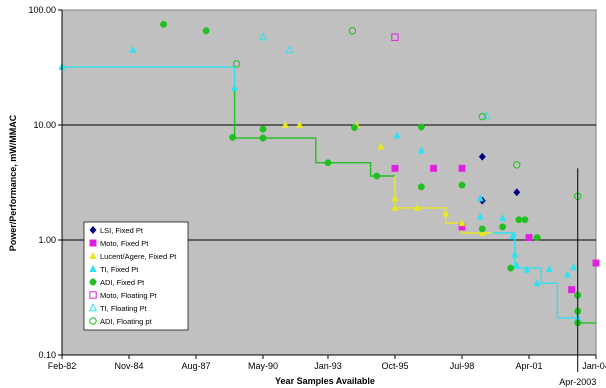  Describe the element at coordinates (62, 366) in the screenshot. I see `x-tick-label: Feb-82` at that location.